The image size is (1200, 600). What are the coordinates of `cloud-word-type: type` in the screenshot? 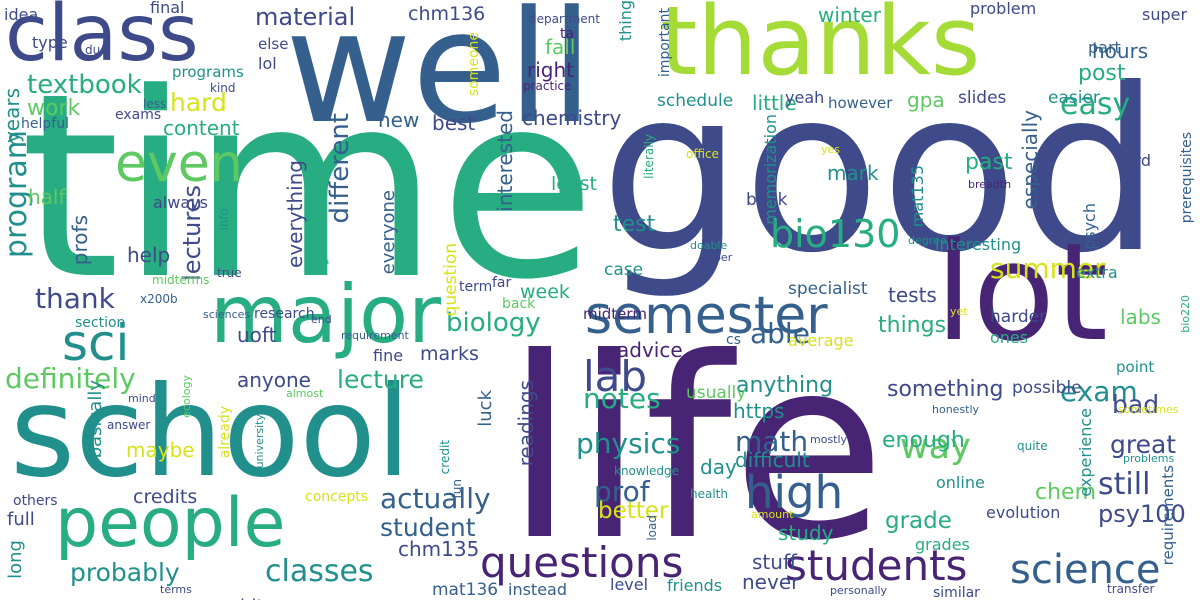 It's located at (50, 42).